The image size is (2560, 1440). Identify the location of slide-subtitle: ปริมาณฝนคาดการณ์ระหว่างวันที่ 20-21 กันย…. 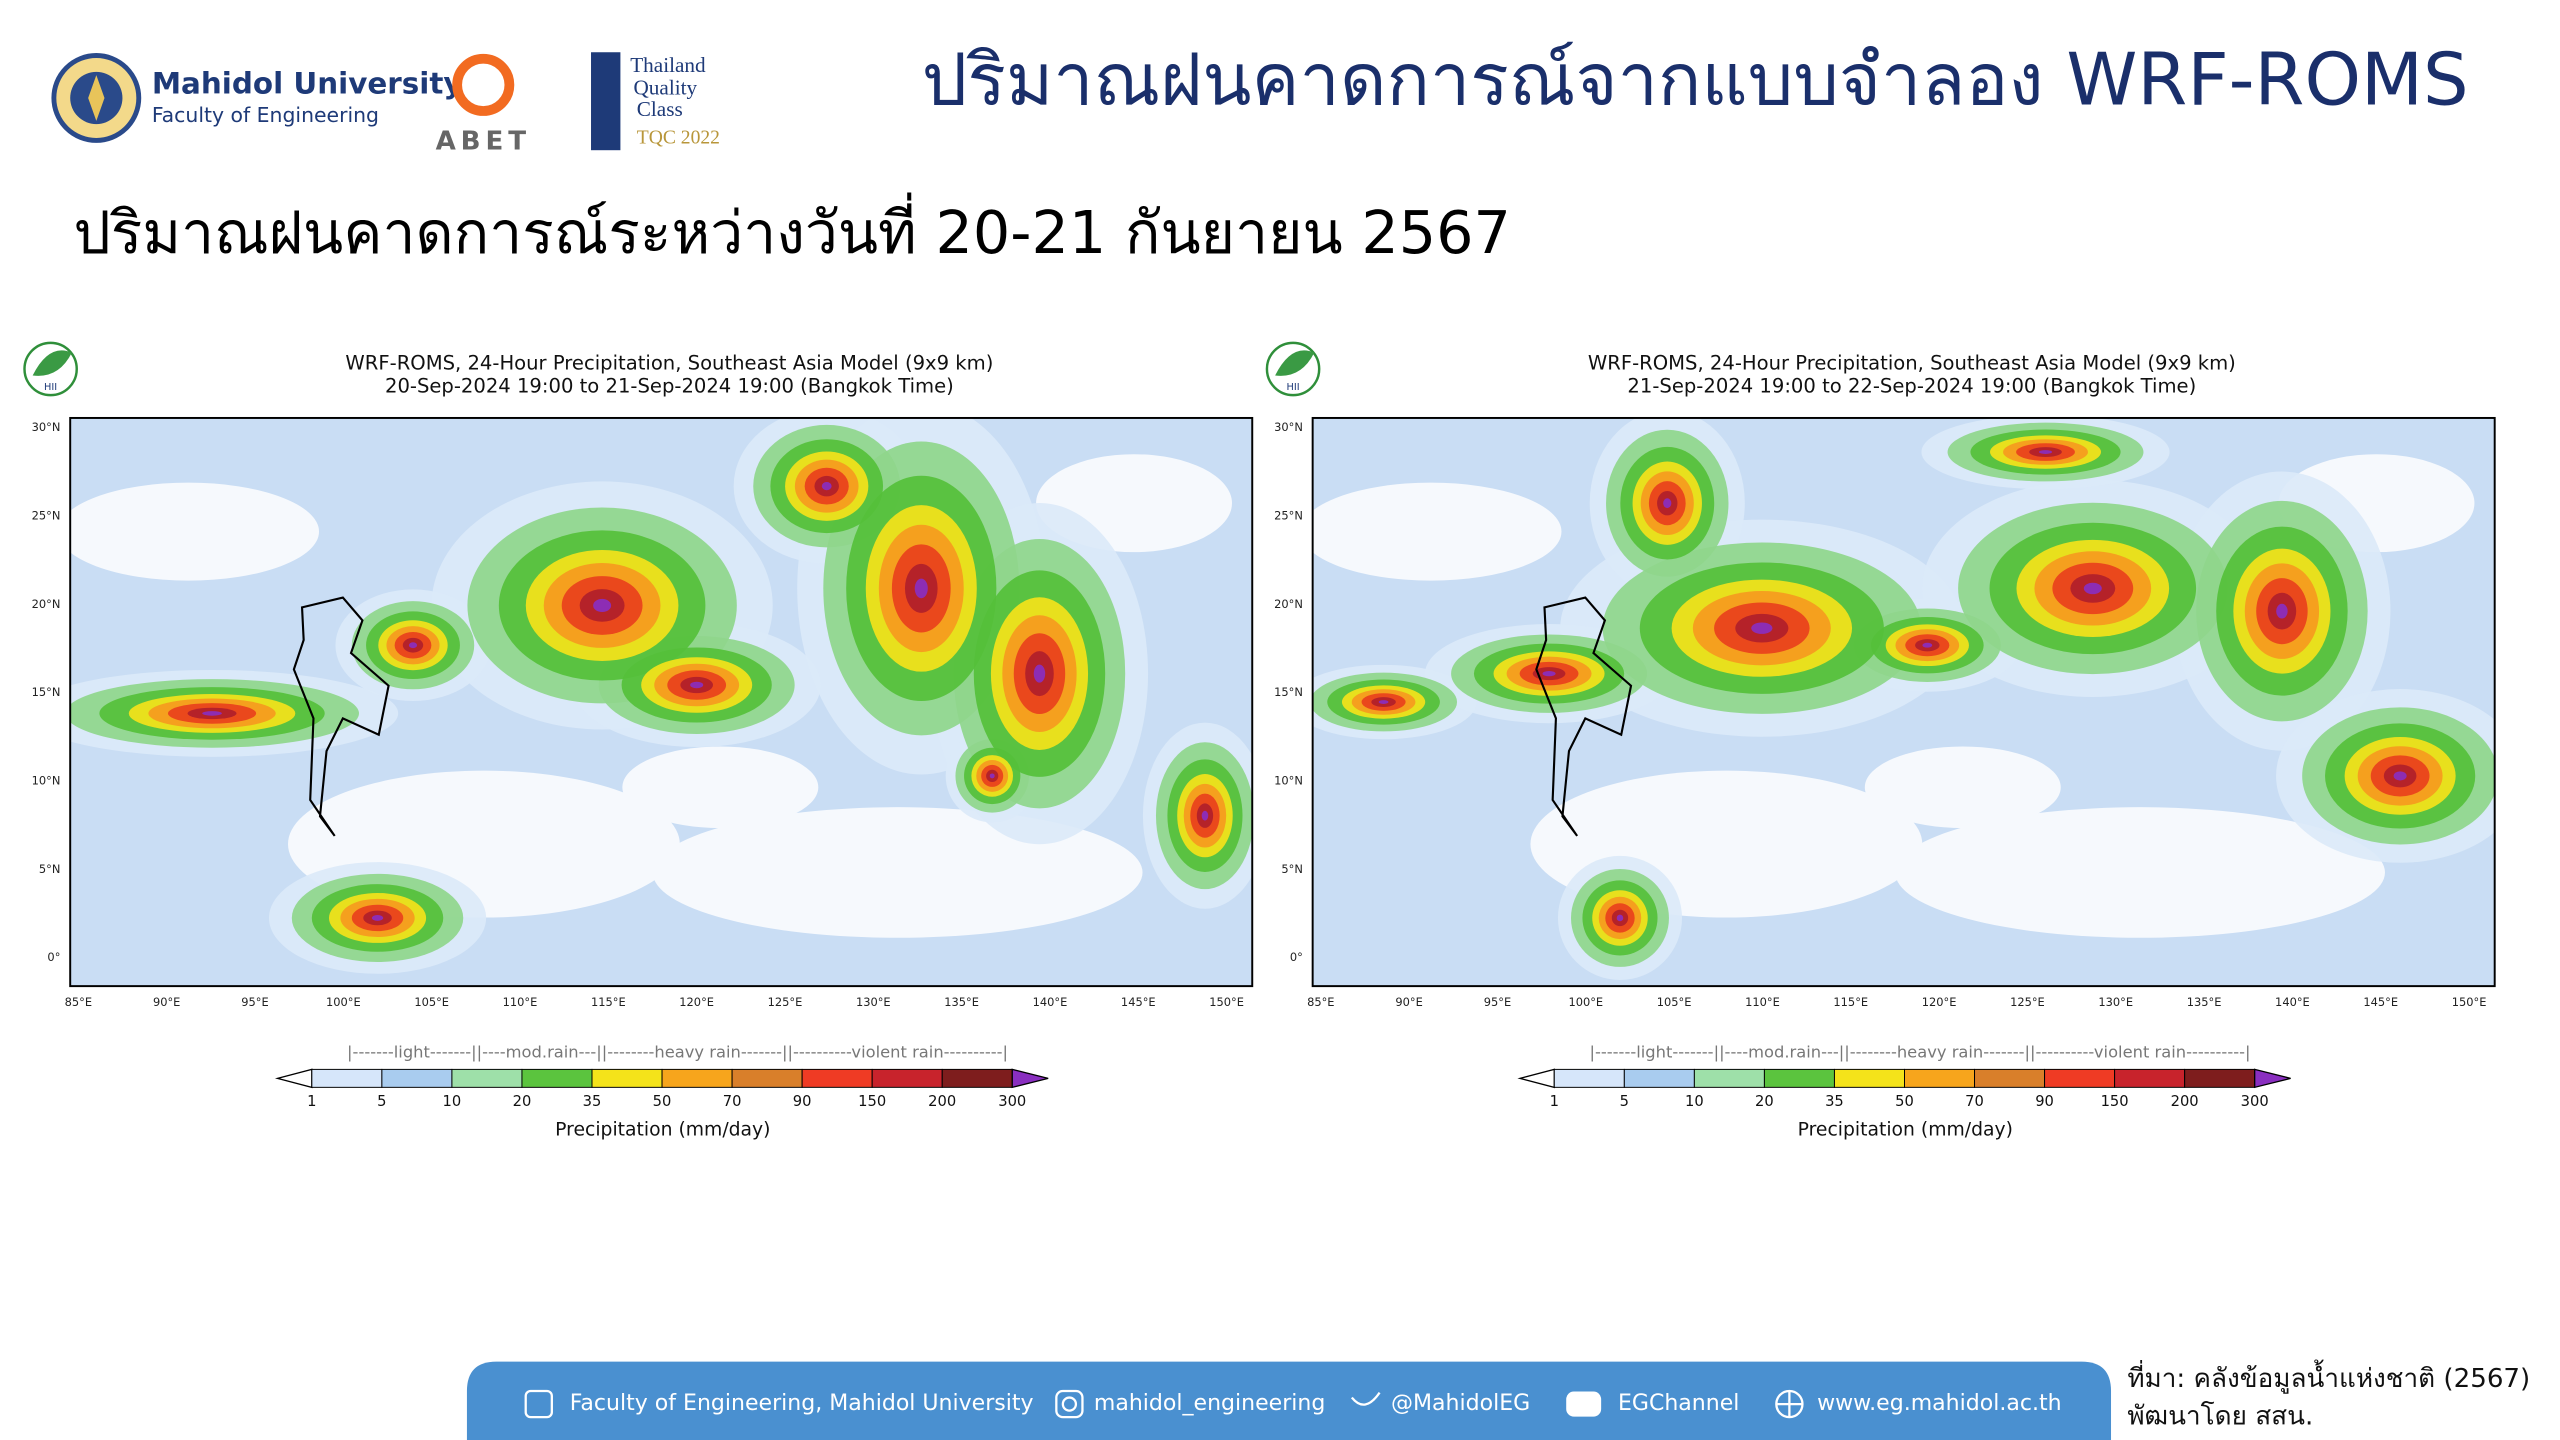
(791, 229).